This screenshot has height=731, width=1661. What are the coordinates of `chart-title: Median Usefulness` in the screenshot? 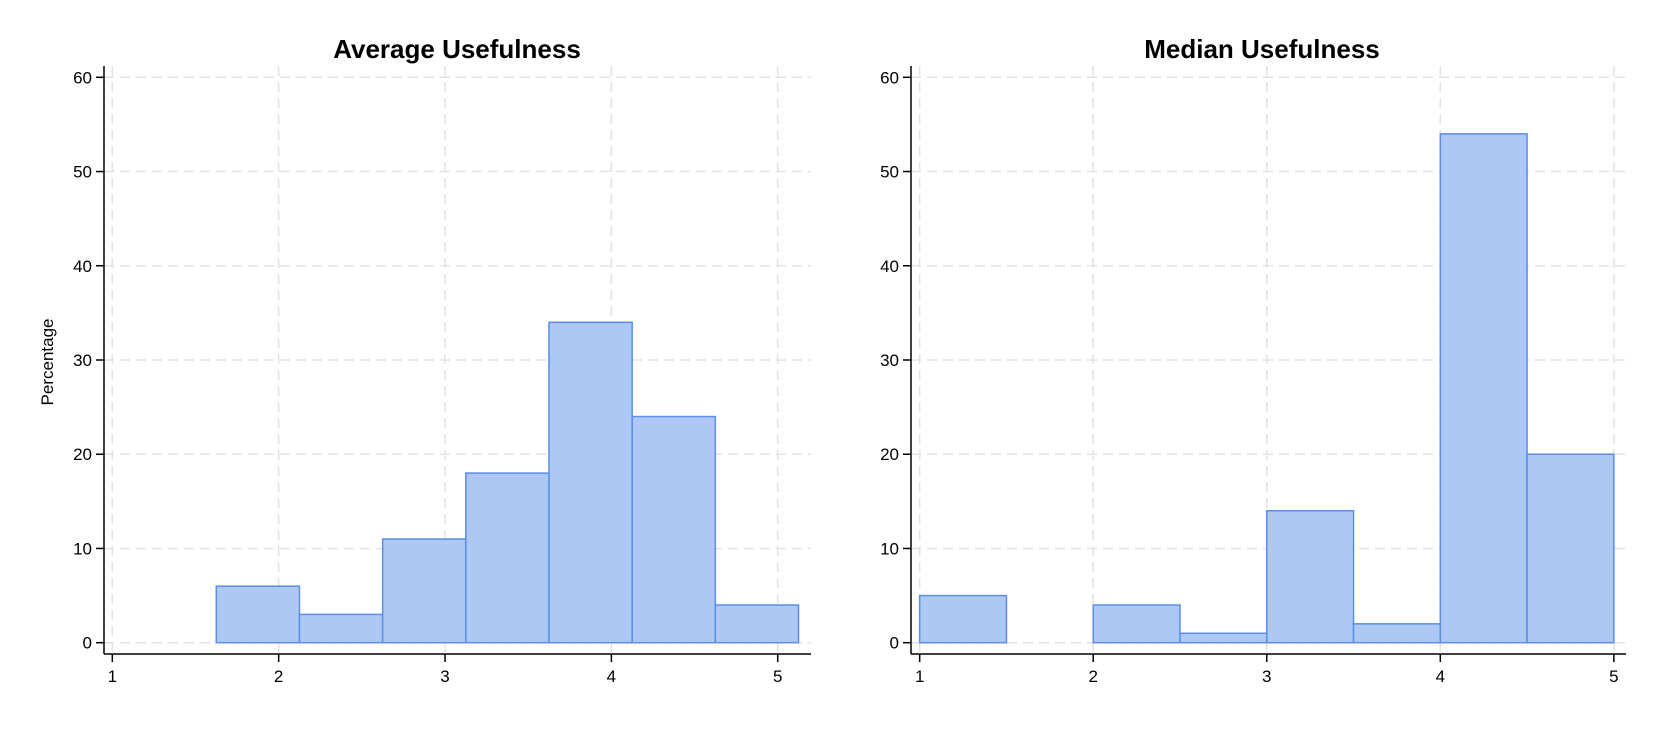 It's located at (1262, 49).